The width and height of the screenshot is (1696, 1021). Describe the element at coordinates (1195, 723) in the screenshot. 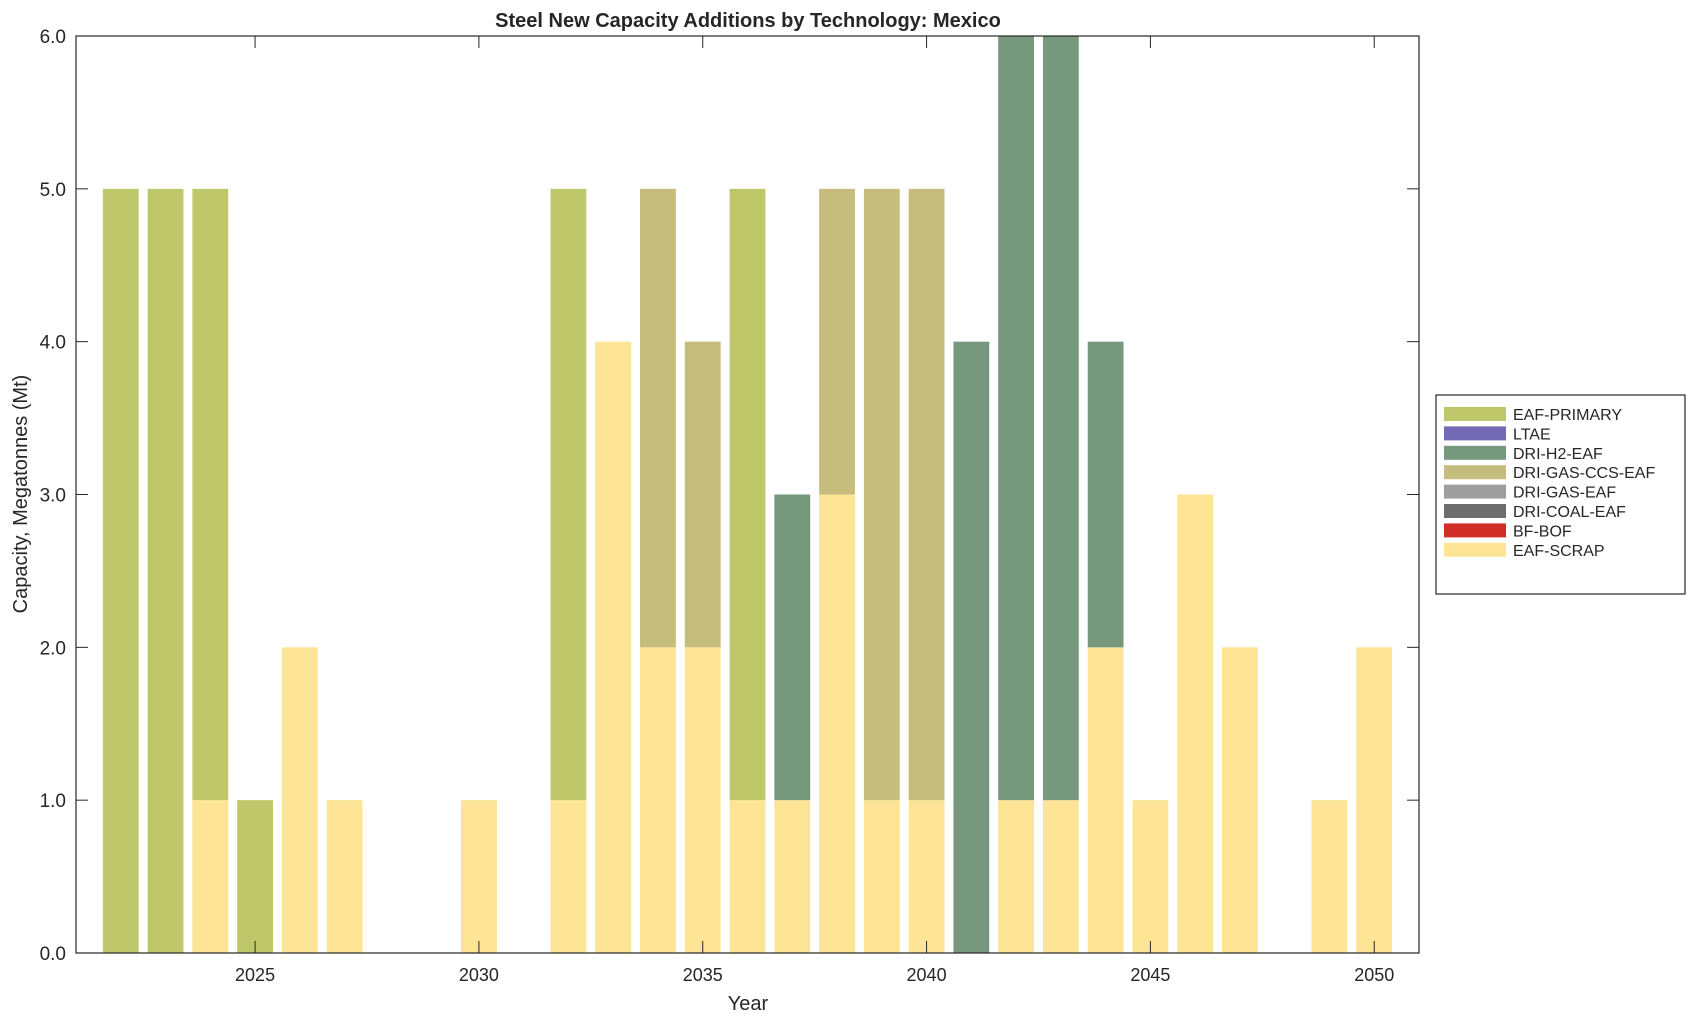

I see `bar-eaf-scrap-2046` at that location.